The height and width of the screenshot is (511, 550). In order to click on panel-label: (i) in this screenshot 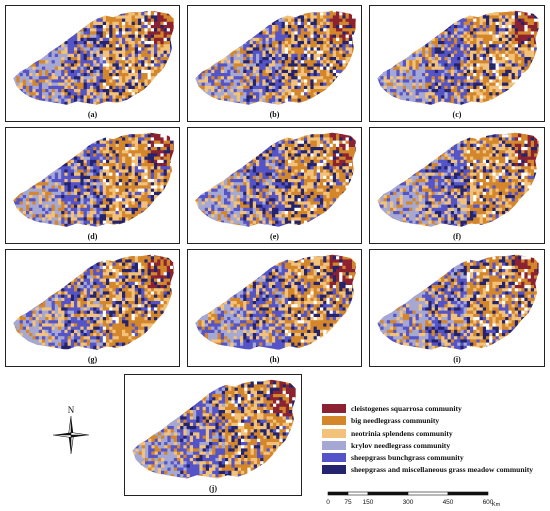, I will do `click(457, 359)`.